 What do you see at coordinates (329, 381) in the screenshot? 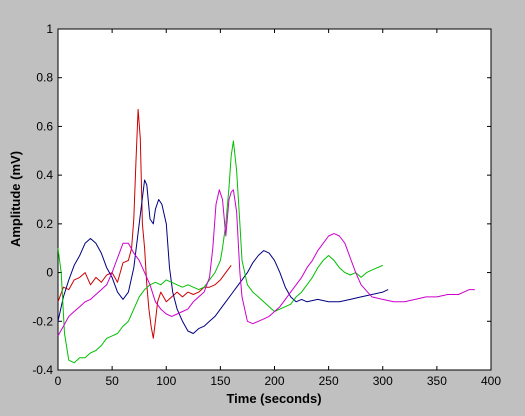
I see `x-tick-label: 250` at bounding box center [329, 381].